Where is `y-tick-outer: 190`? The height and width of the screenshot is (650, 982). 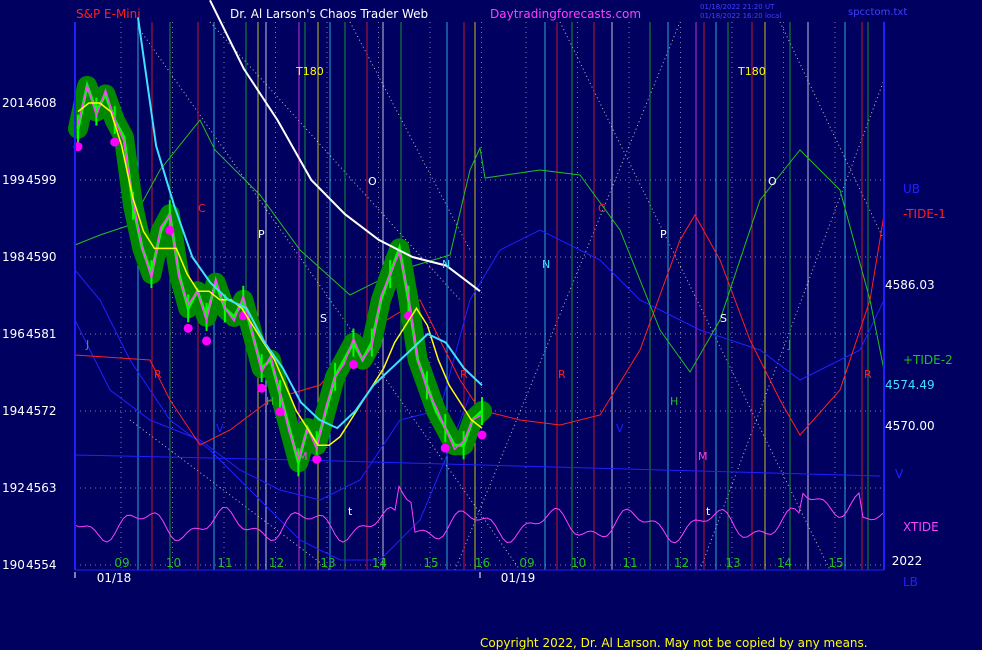
y-tick-outer: 190 is located at coordinates (13, 565).